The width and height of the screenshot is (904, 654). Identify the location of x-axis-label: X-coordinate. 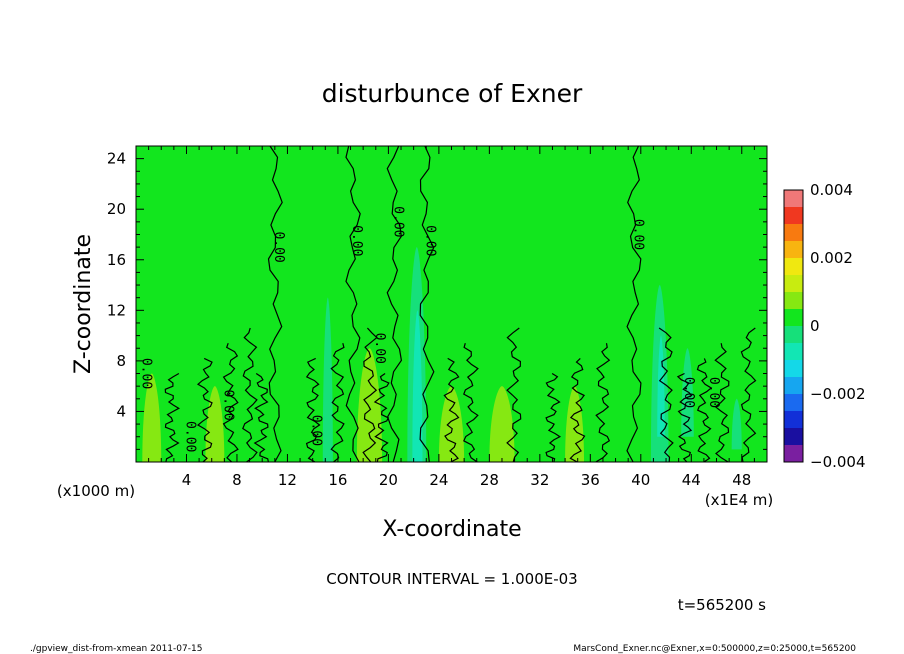
(451, 529).